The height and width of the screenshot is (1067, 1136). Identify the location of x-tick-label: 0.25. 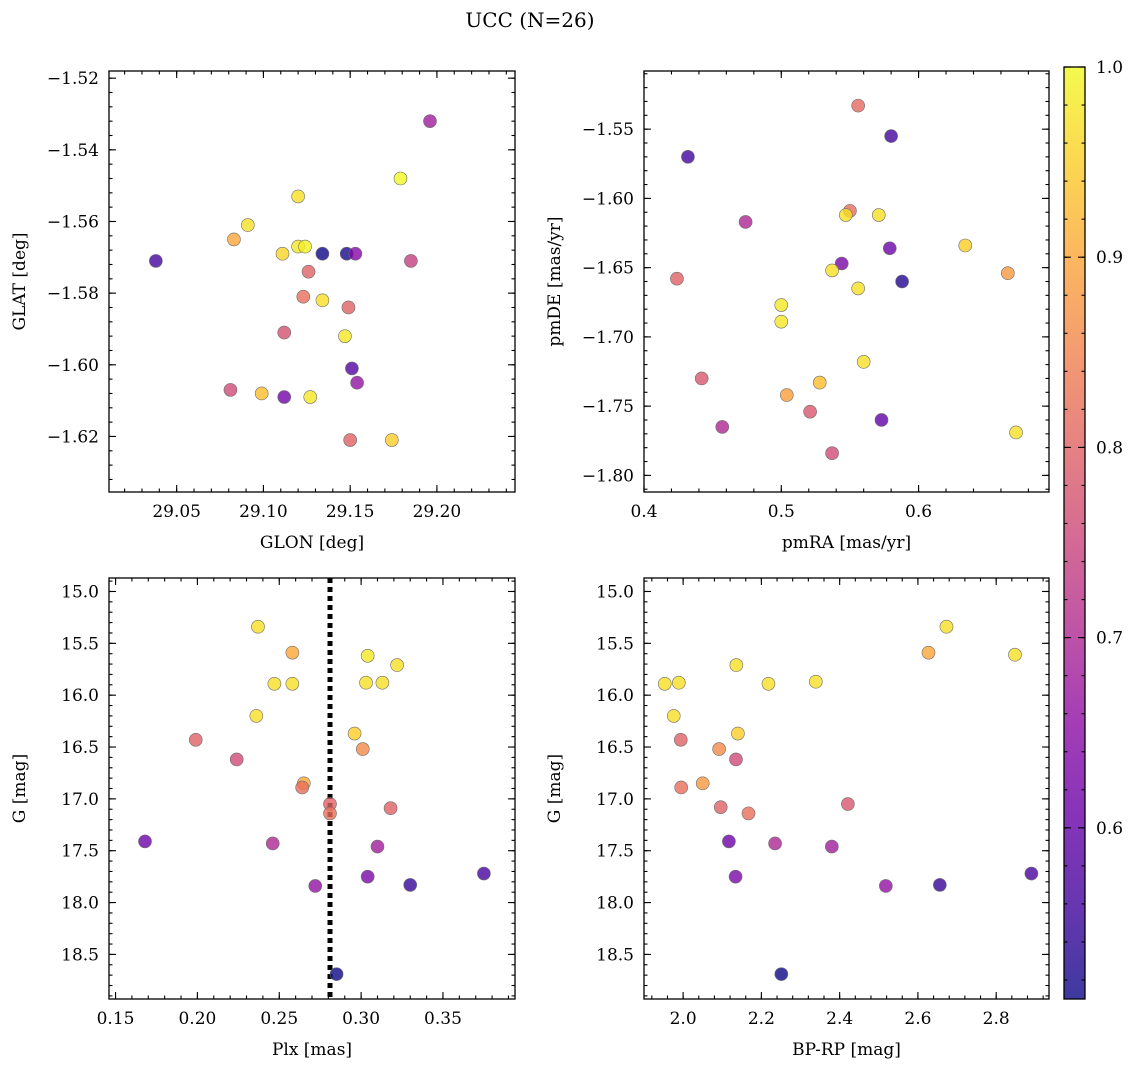
(279, 1019).